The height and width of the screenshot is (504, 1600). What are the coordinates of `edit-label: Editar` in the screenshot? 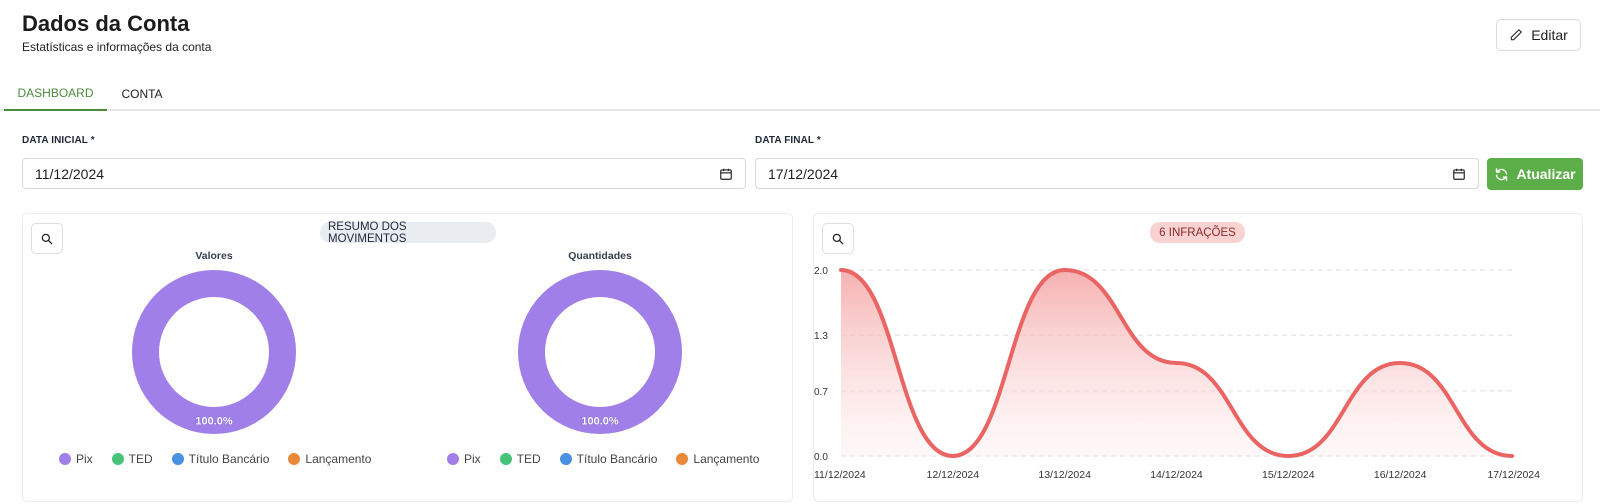 It's located at (1549, 35).